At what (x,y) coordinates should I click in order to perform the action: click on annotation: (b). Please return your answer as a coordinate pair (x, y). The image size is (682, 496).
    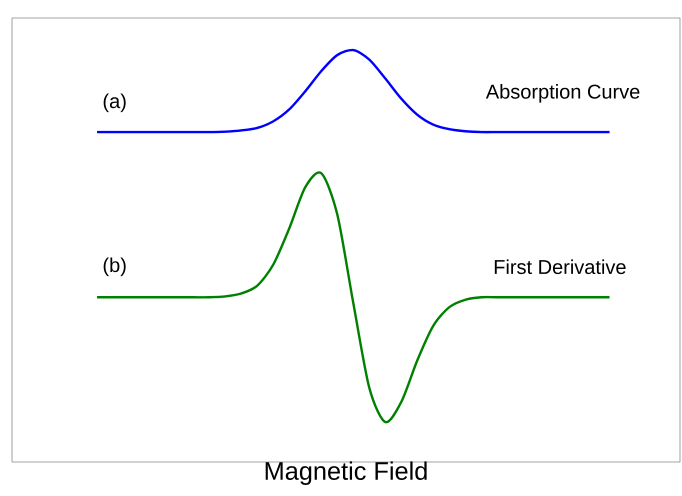
    Looking at the image, I should click on (115, 266).